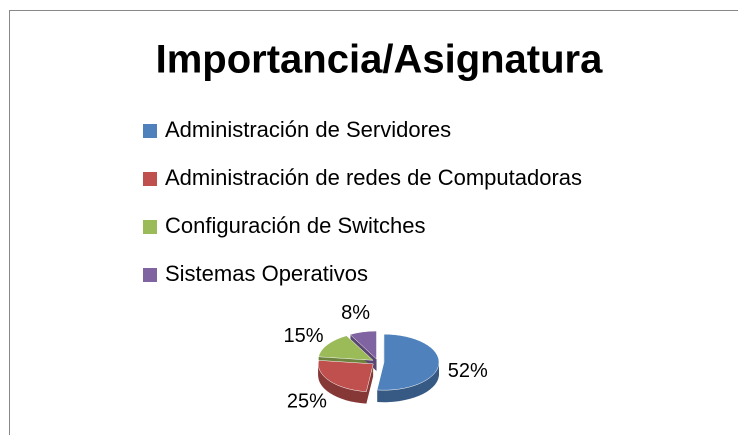  I want to click on data-label: 52%, so click(468, 371).